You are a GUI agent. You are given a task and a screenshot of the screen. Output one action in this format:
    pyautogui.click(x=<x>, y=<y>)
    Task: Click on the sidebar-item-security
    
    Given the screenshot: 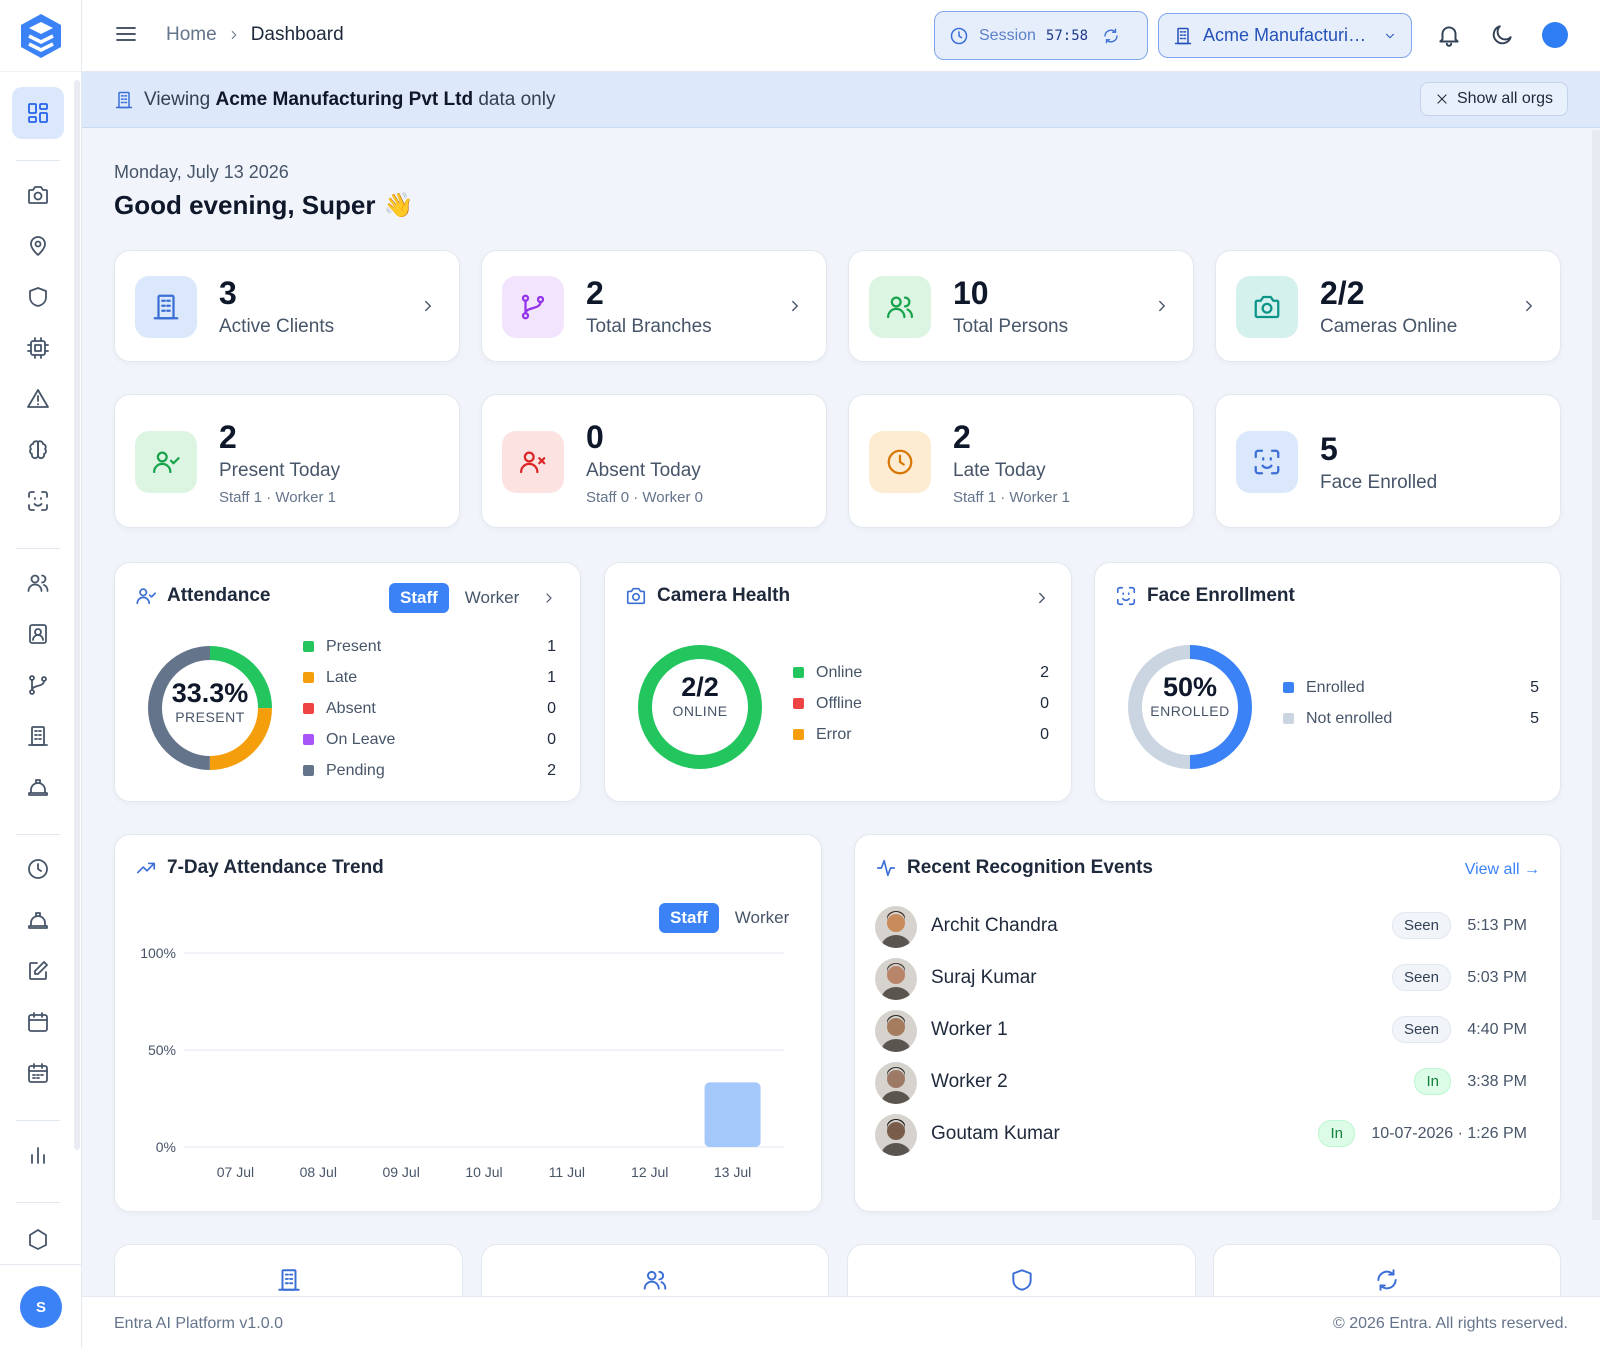 What is the action you would take?
    pyautogui.click(x=38, y=297)
    